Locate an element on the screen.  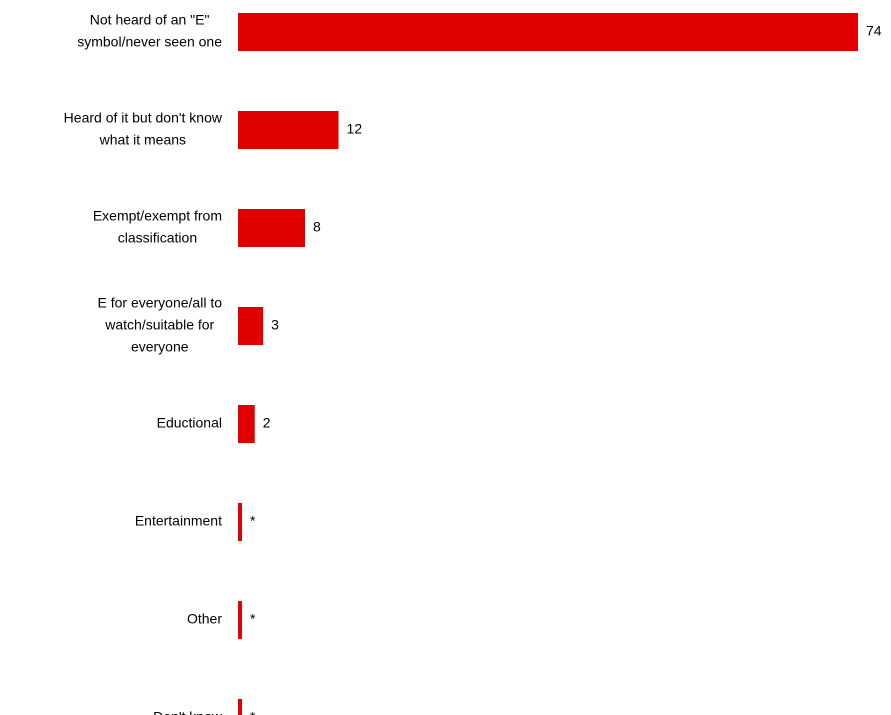
category-label-line: watch/suitable for is located at coordinates (159, 325).